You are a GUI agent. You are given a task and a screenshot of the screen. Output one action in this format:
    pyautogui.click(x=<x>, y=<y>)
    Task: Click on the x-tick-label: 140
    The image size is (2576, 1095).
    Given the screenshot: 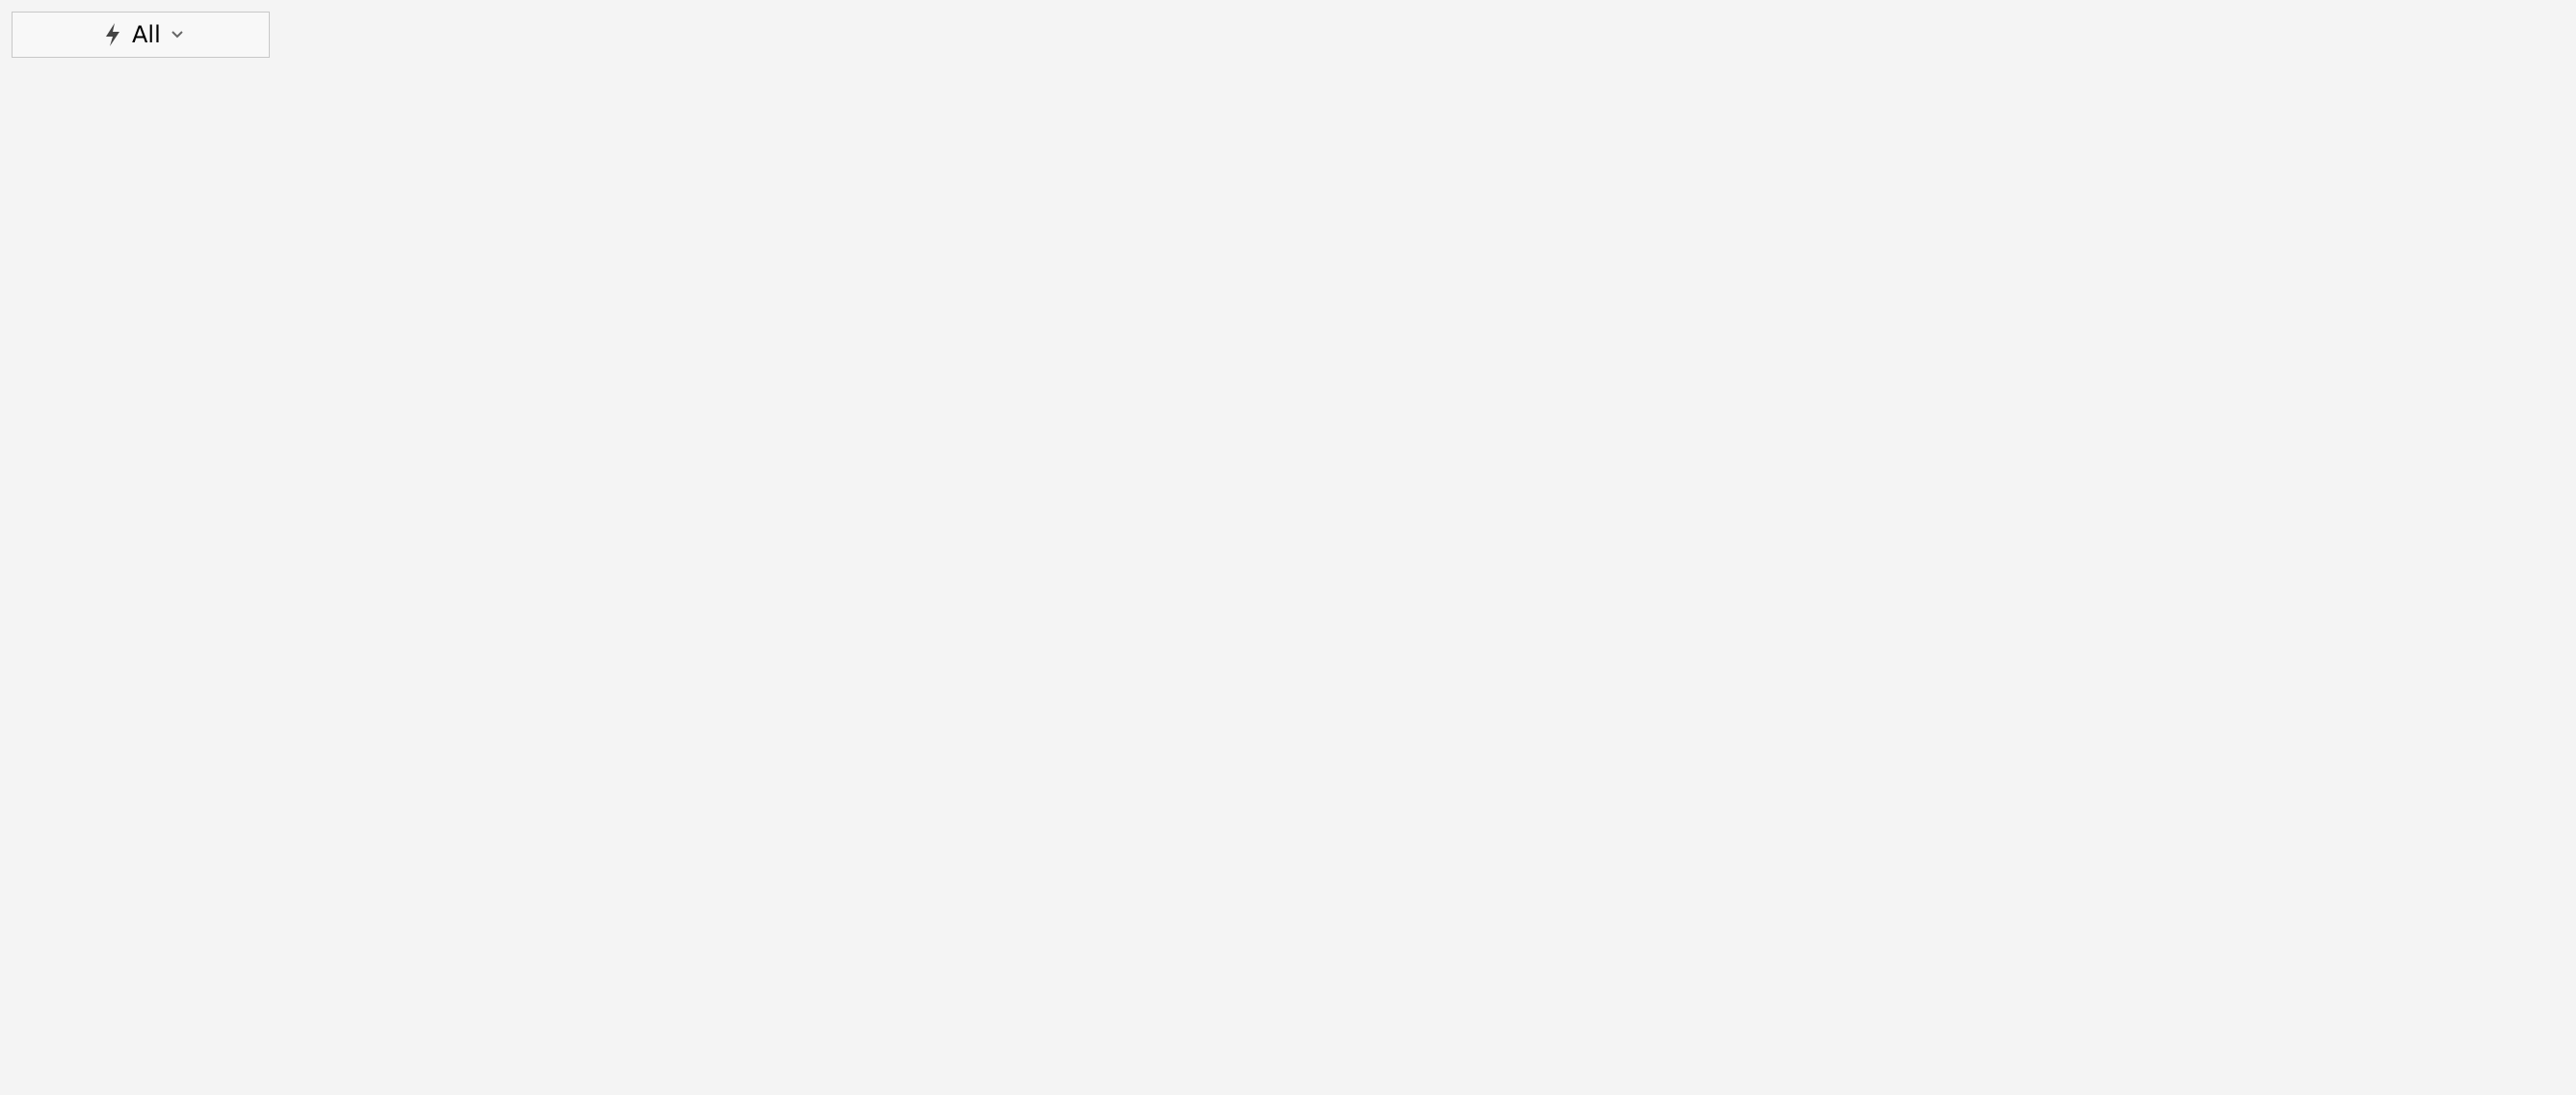 What is the action you would take?
    pyautogui.click(x=2185, y=1026)
    